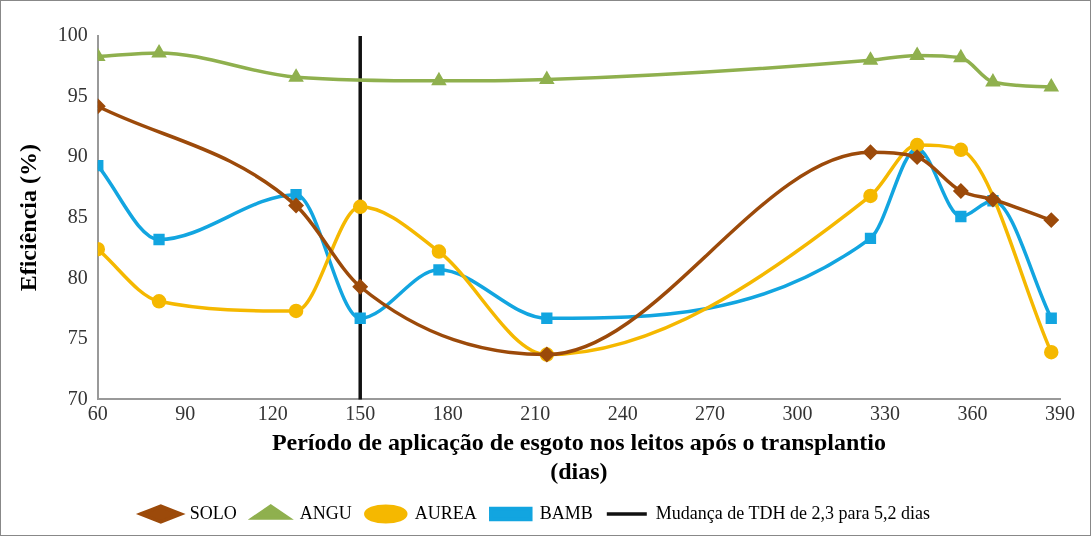  Describe the element at coordinates (213, 512) in the screenshot. I see `legend-label: SOLO` at that location.